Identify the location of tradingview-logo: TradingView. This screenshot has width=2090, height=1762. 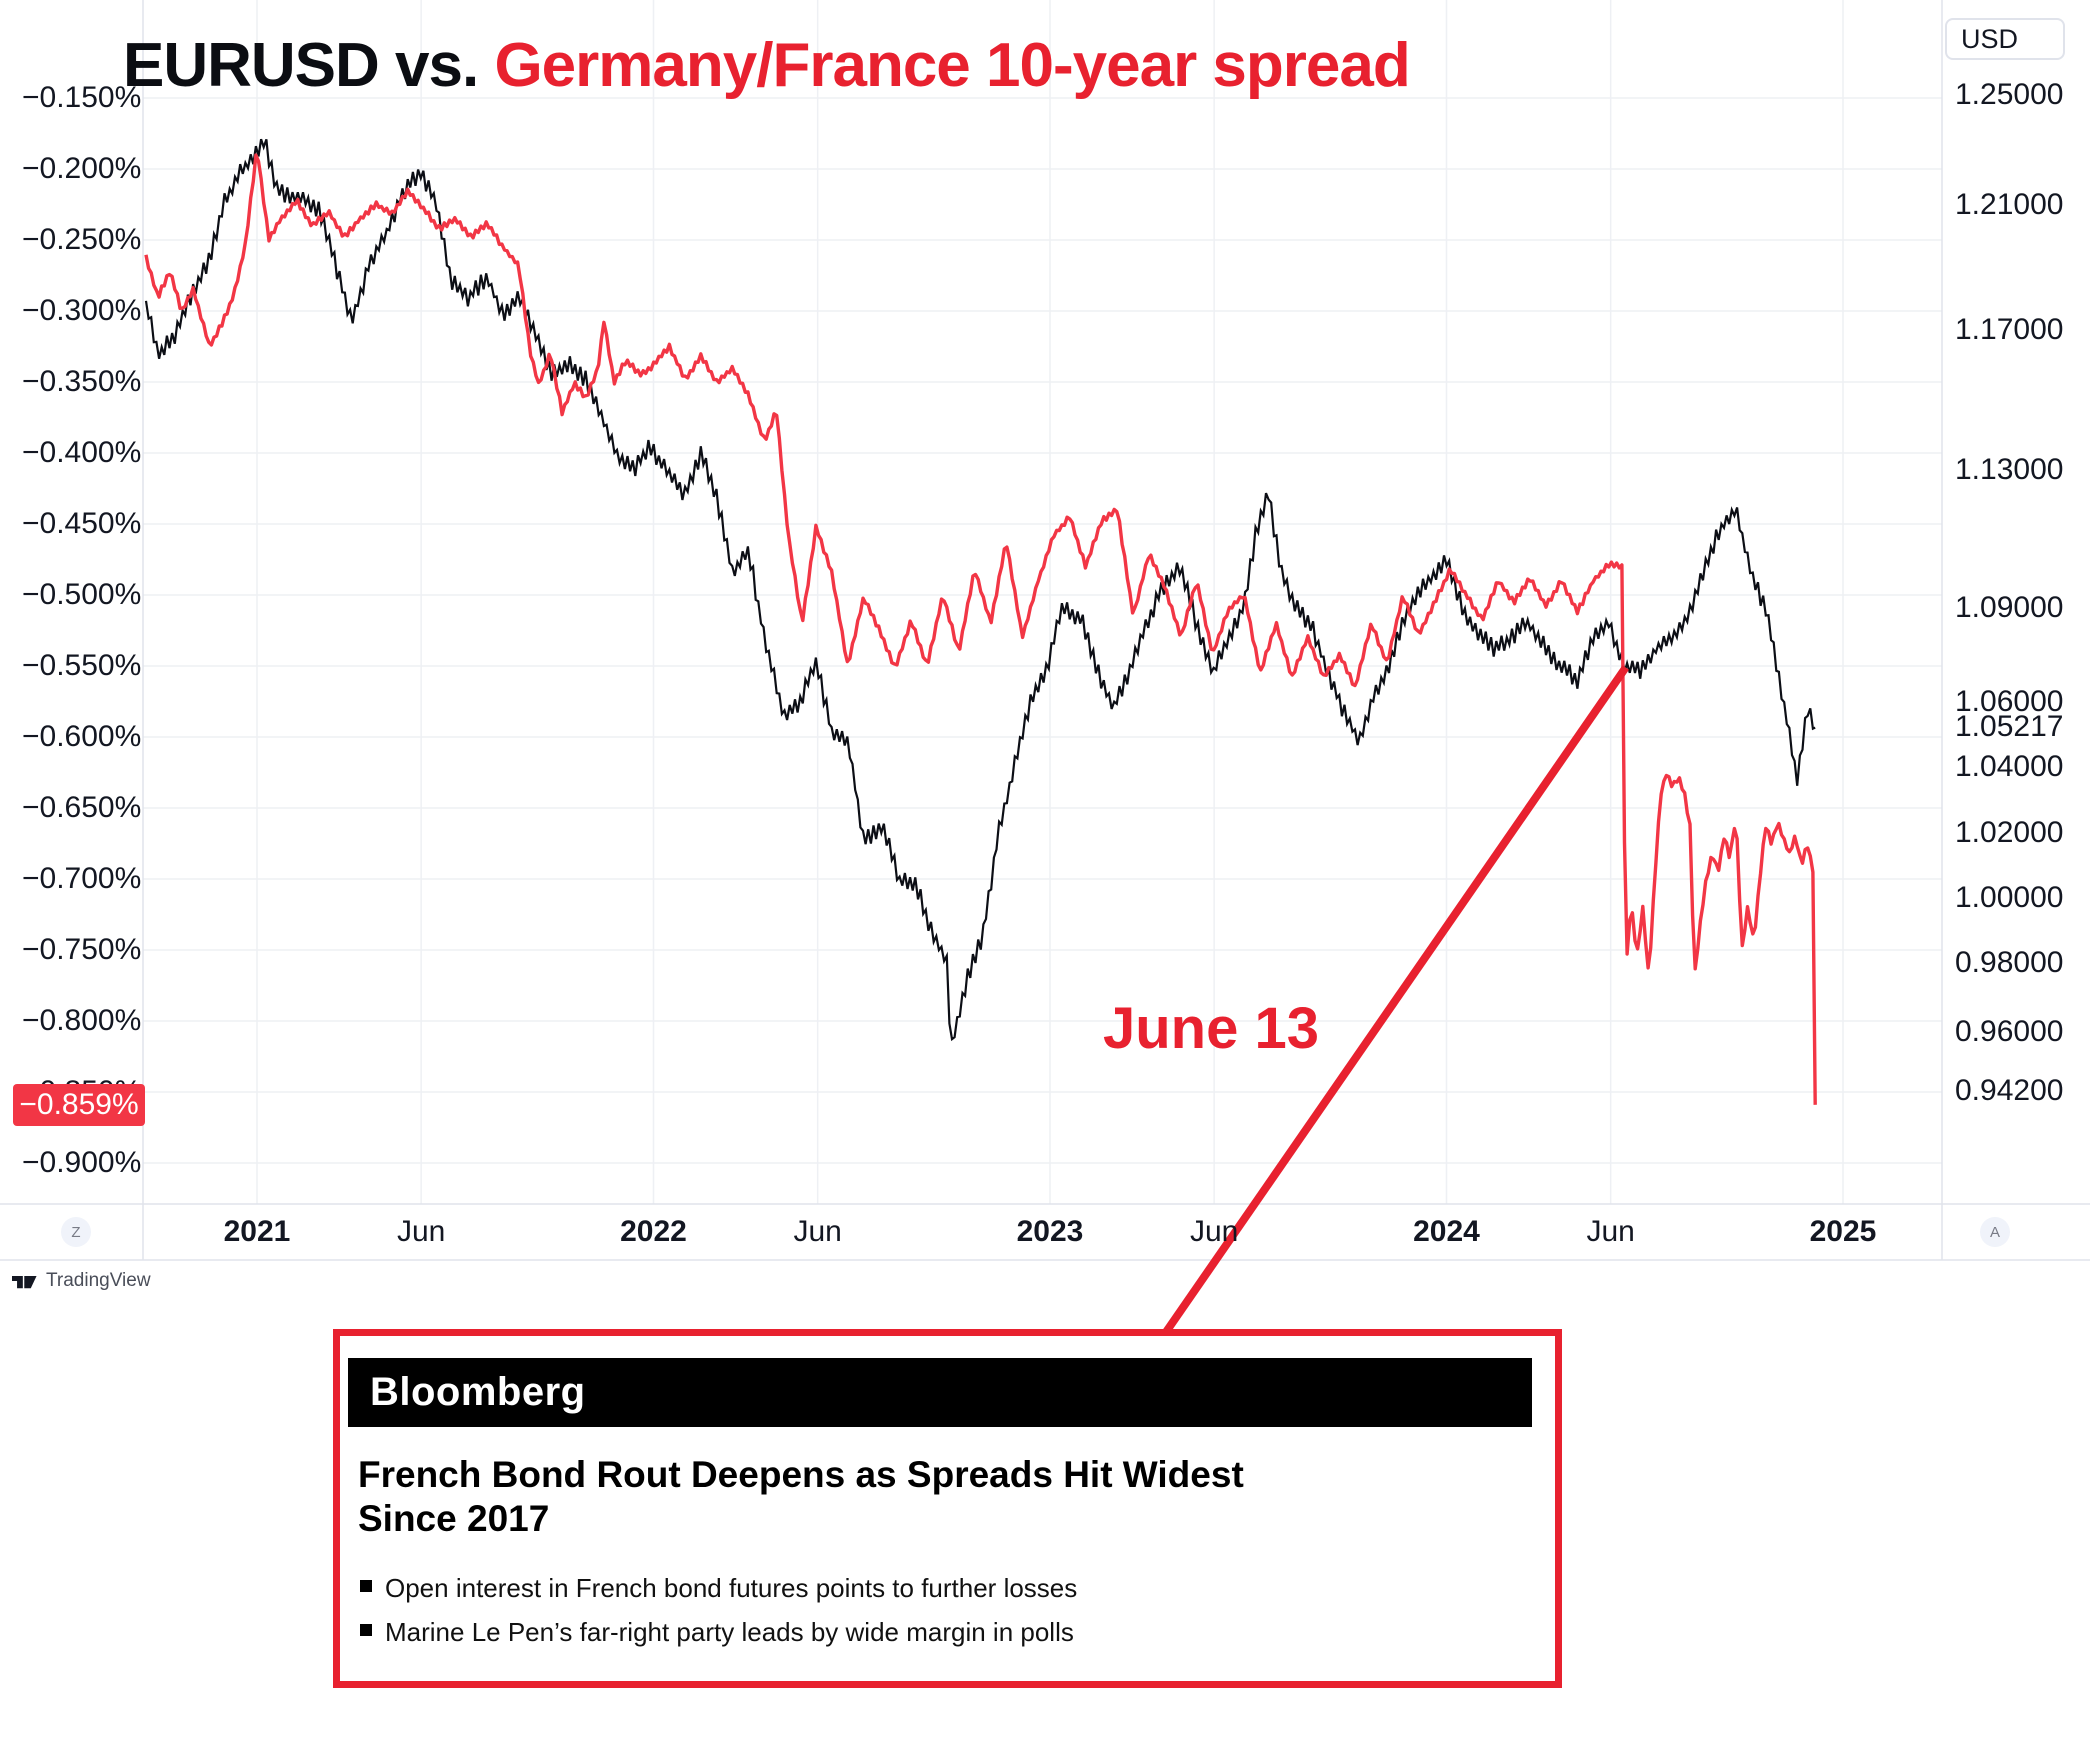
(81, 1281).